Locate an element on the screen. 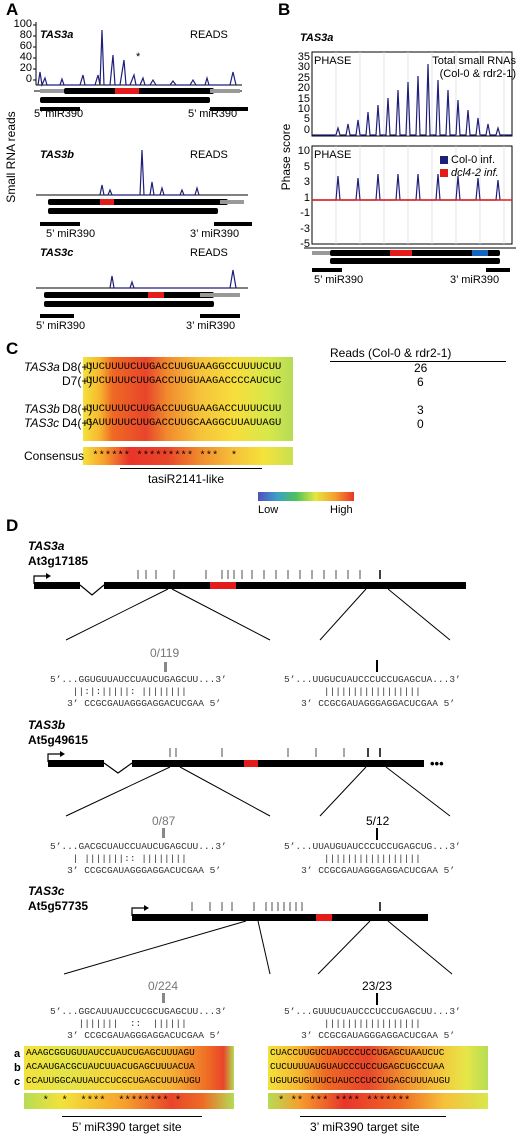  panel-d-left-arrow-tas3b is located at coordinates (163, 833).